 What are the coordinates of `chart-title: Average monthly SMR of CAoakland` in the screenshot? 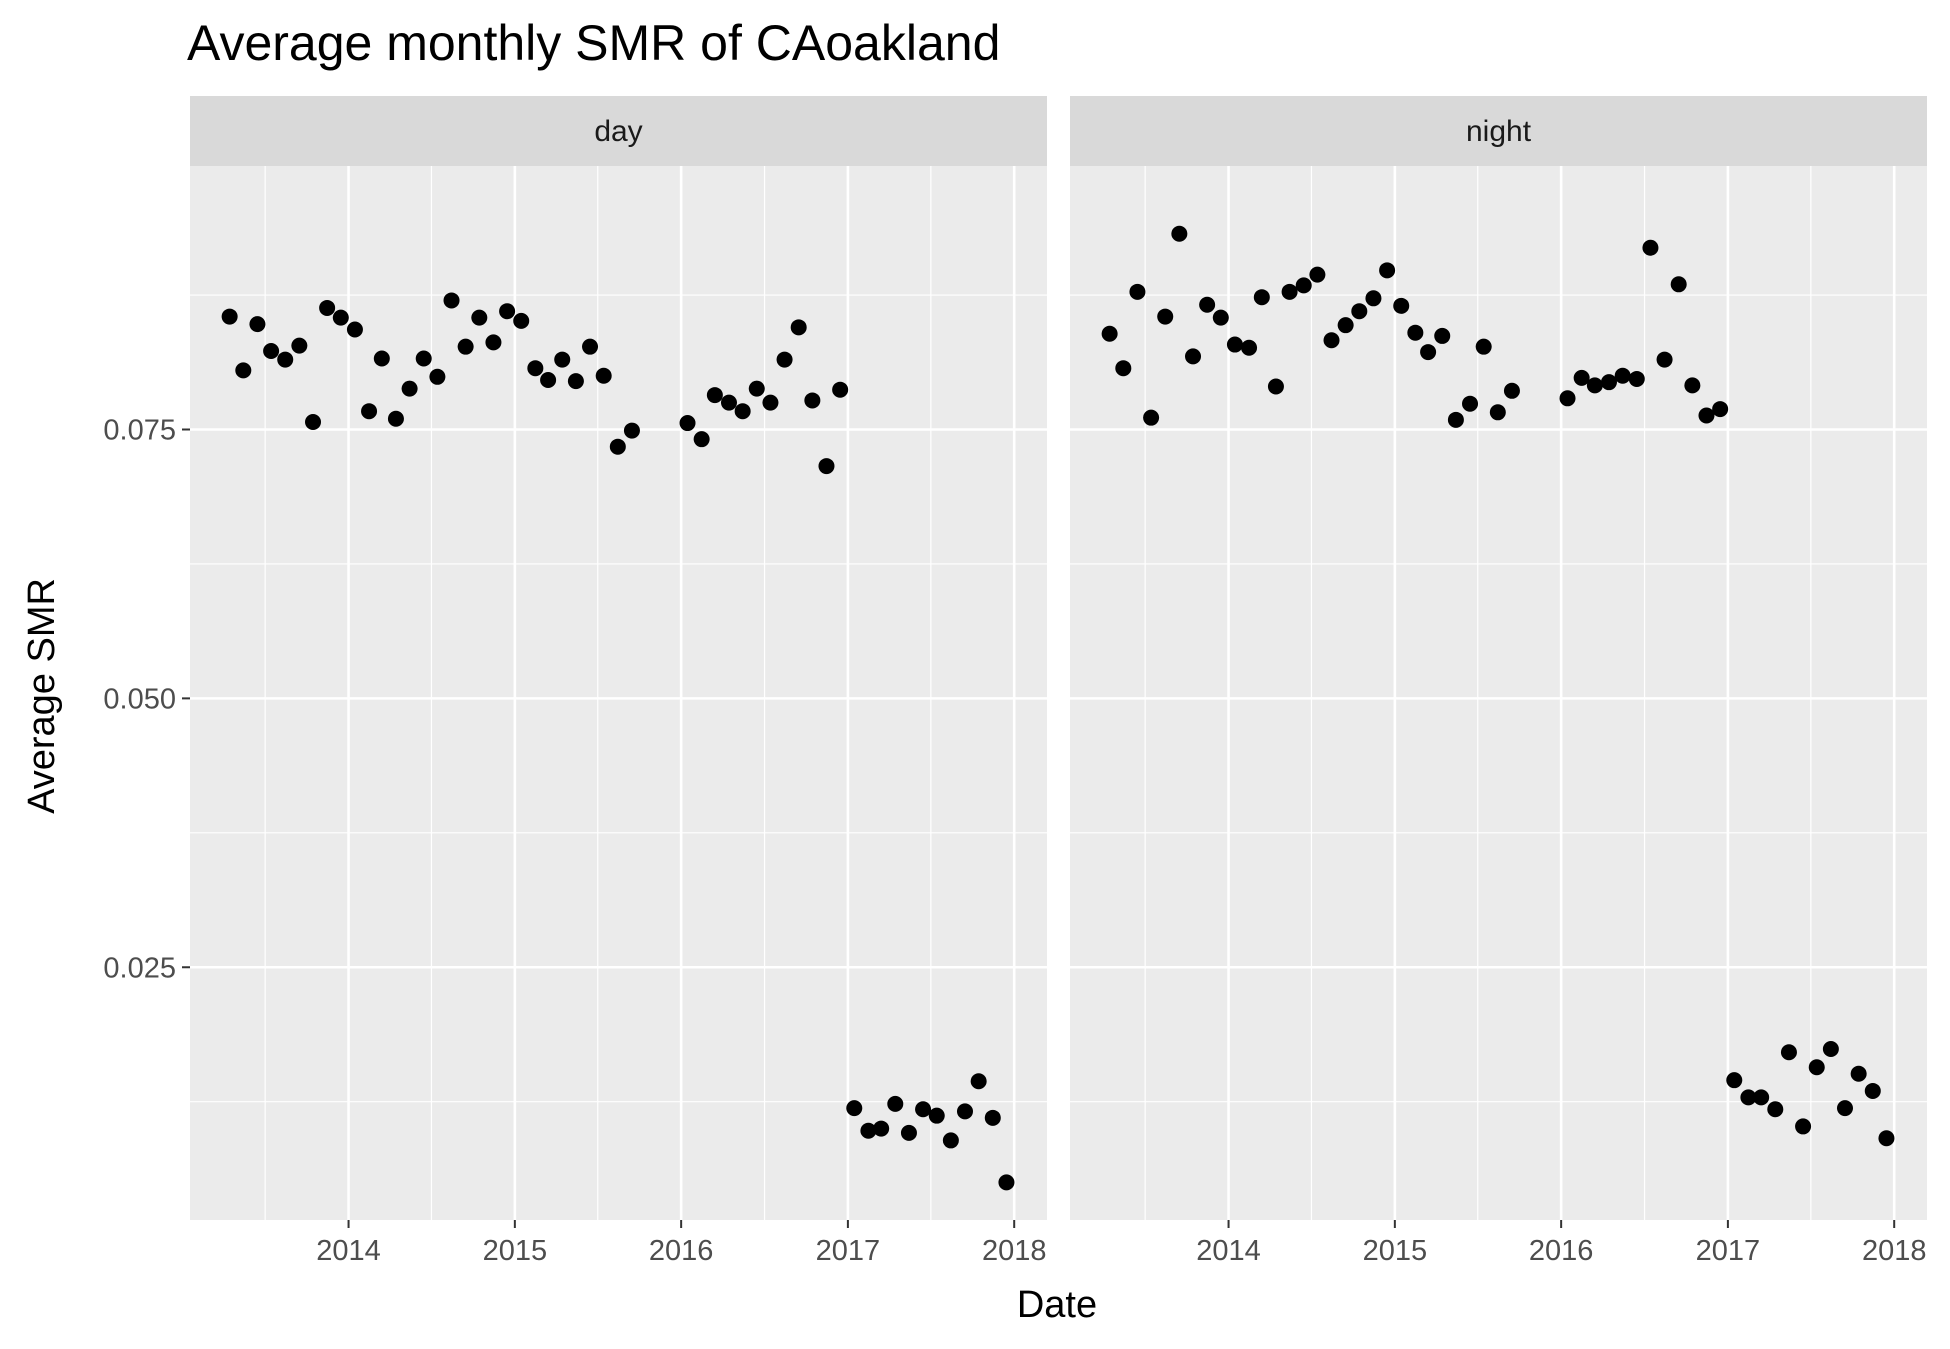 It's located at (593, 43).